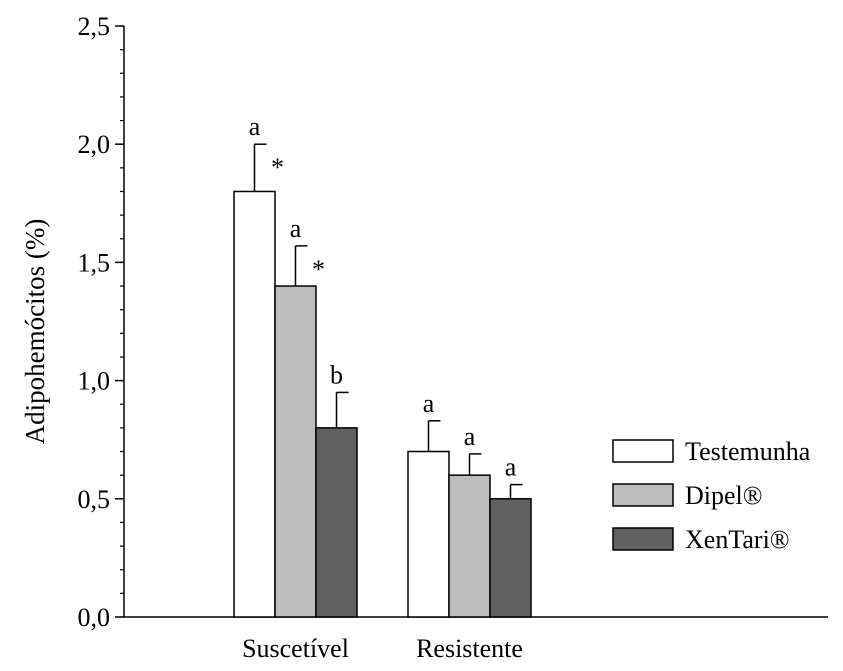 The image size is (843, 671). I want to click on y-tick-label: 0,5, so click(94, 499).